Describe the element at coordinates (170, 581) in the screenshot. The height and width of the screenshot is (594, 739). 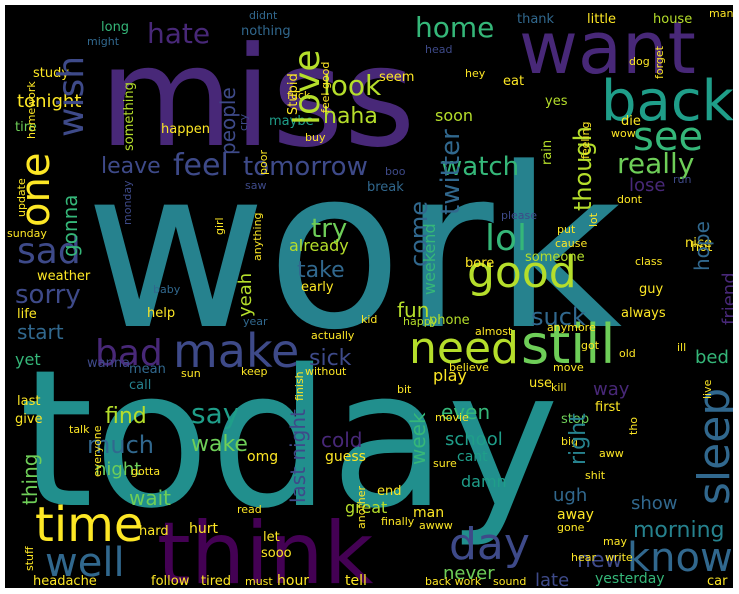
I see `word: follow` at that location.